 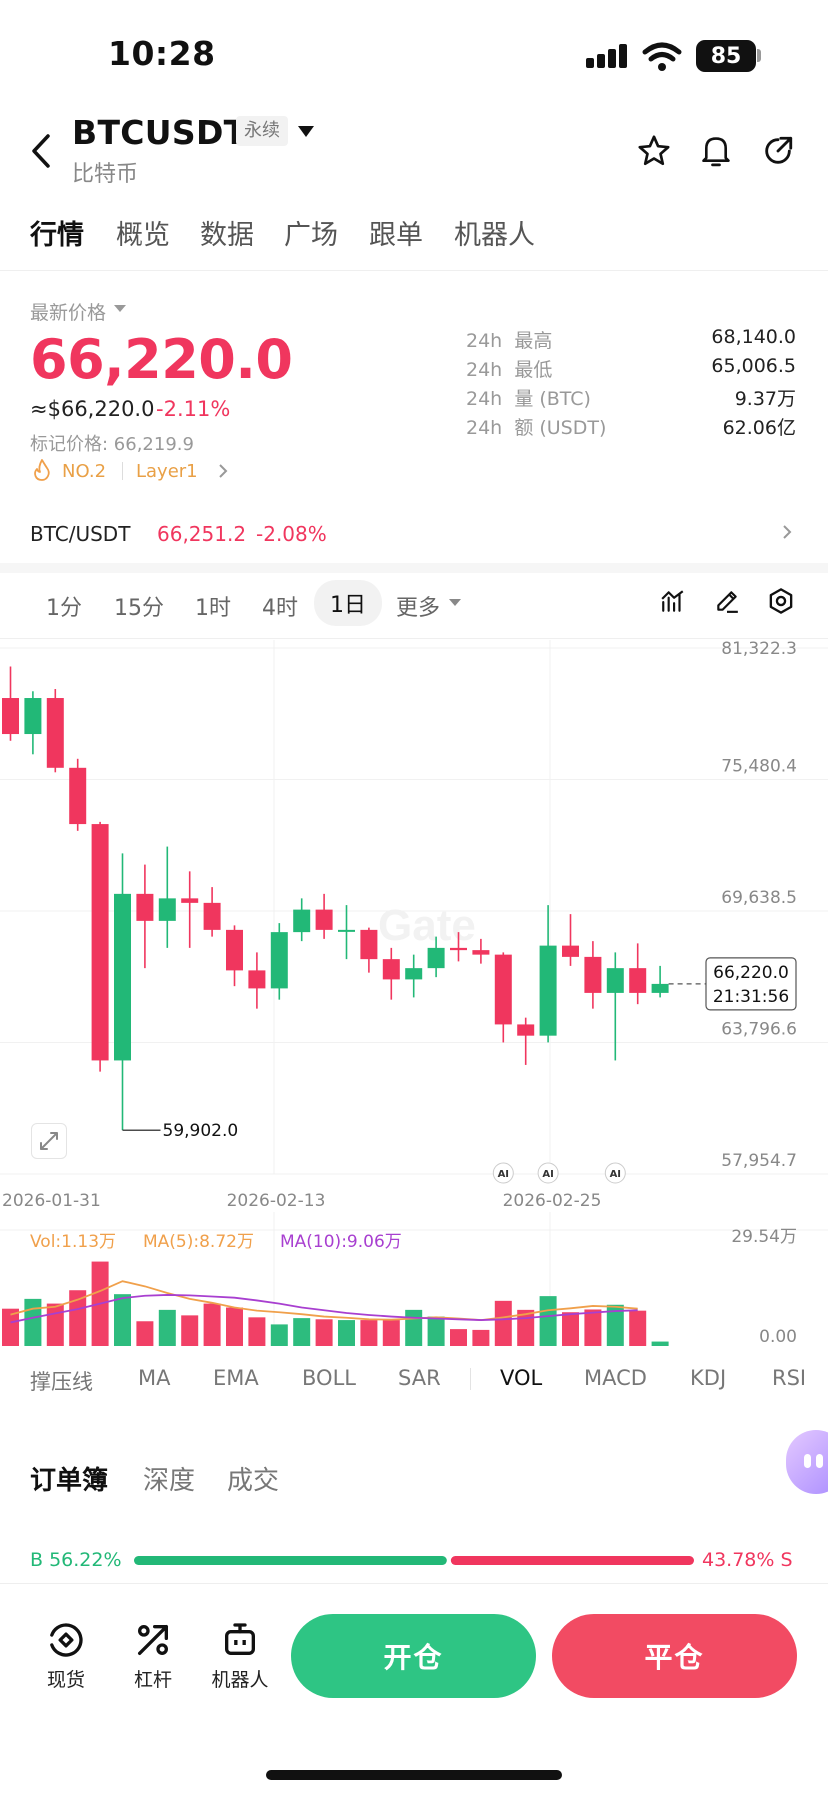 What do you see at coordinates (494, 235) in the screenshot?
I see `tab-bot: 机器人` at bounding box center [494, 235].